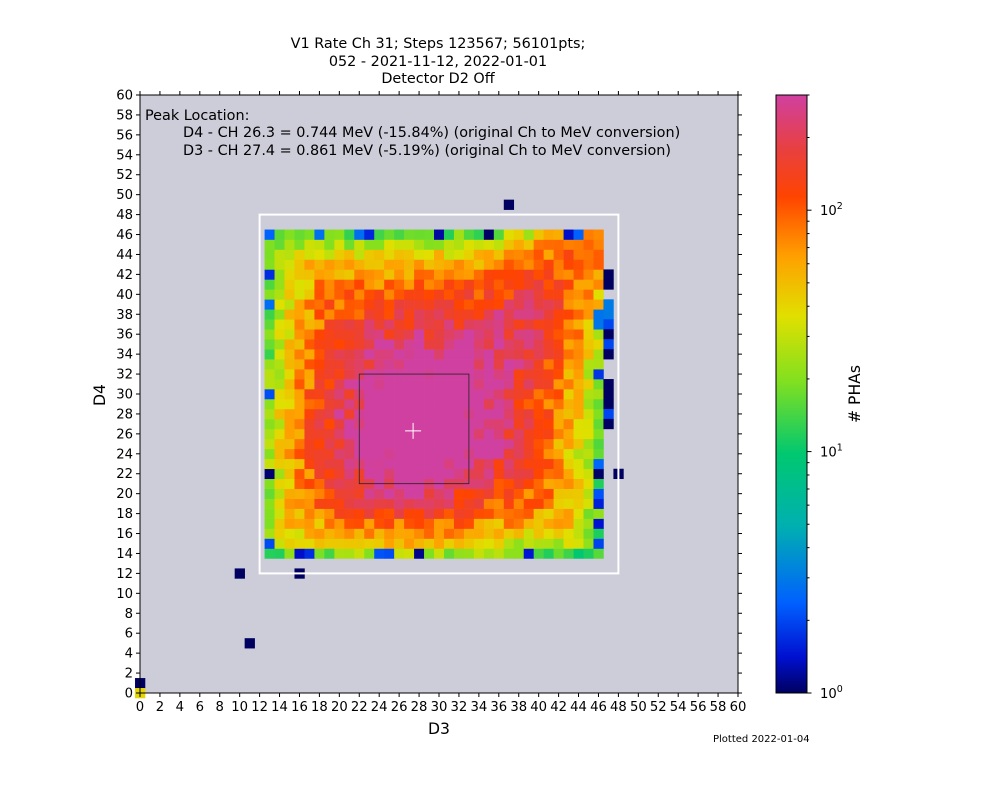 The image size is (990, 797). Describe the element at coordinates (124, 115) in the screenshot. I see `y-tick-label: 58` at that location.